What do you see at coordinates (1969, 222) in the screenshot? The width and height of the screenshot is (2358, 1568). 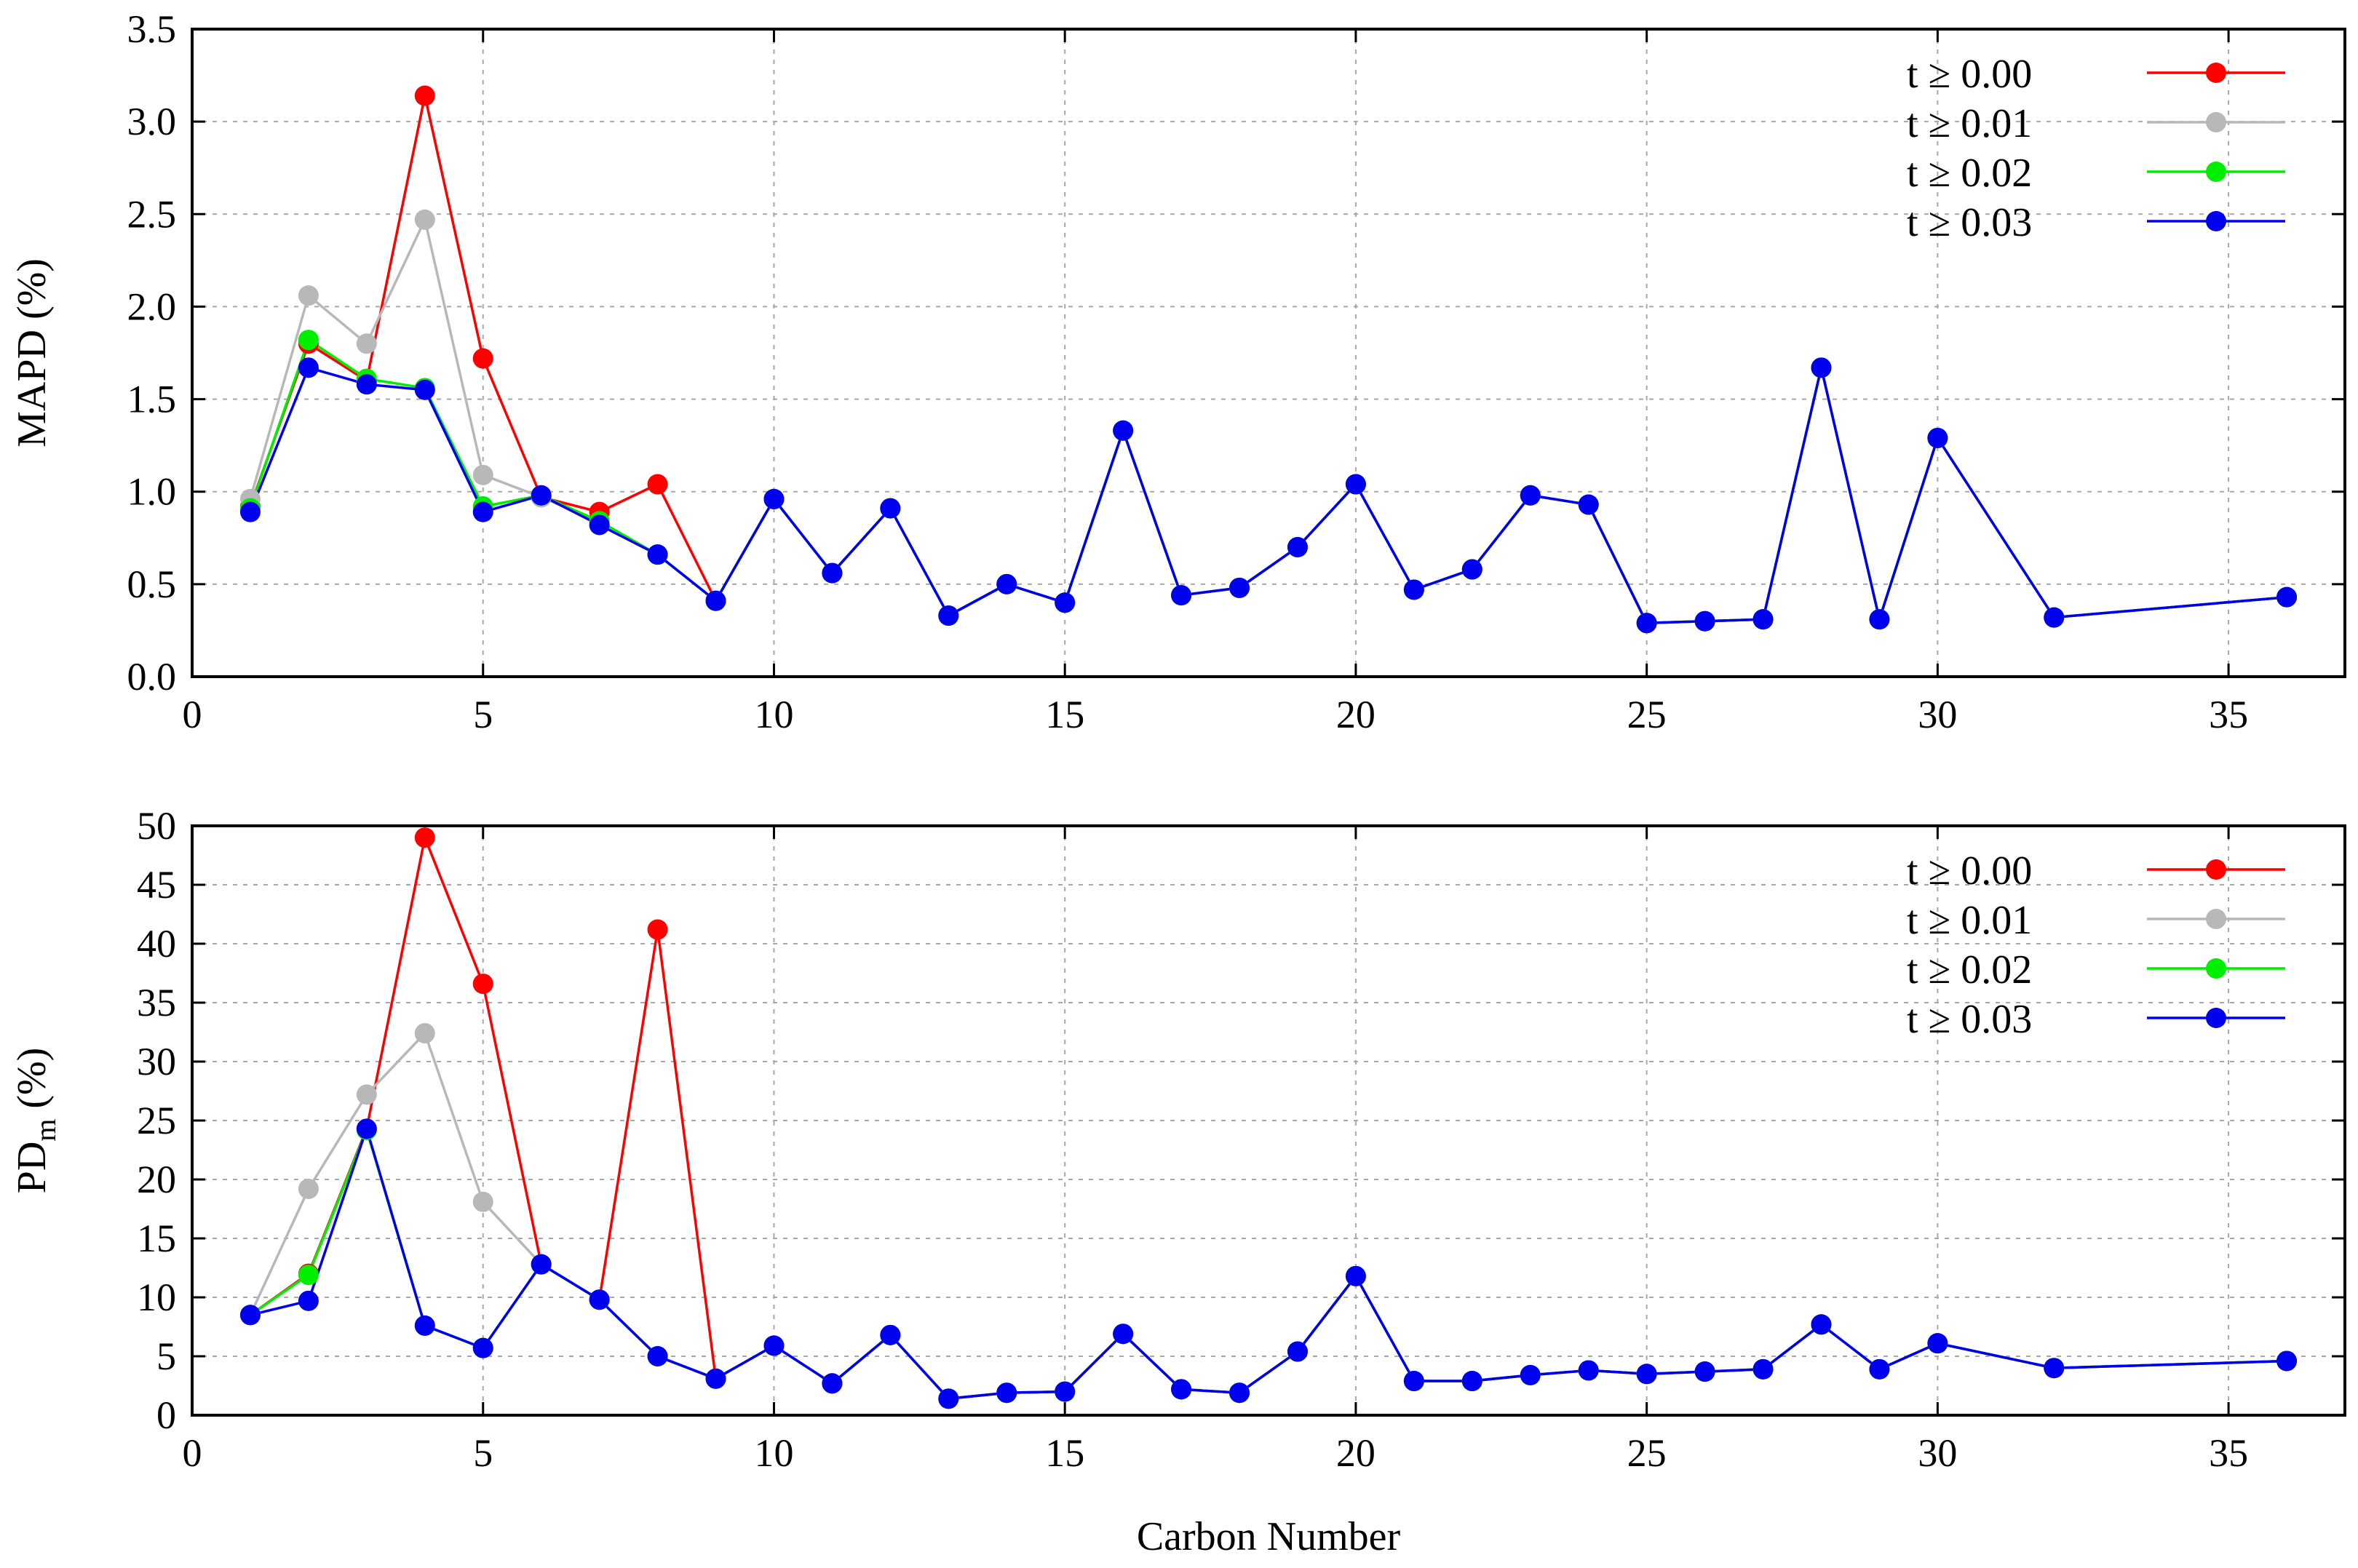 I see `legend-label: t ≥ 0.03` at bounding box center [1969, 222].